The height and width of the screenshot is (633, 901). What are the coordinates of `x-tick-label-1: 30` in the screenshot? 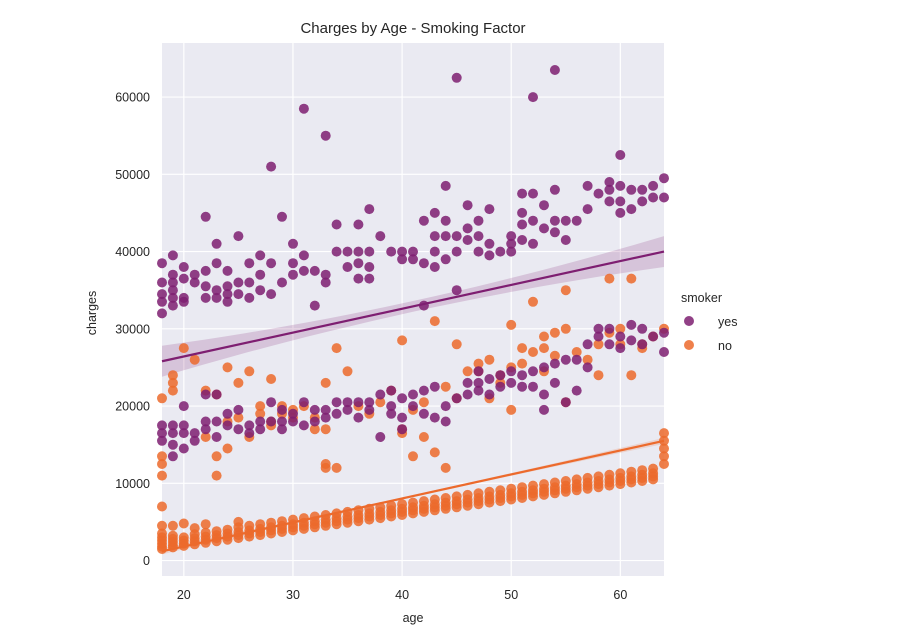 It's located at (293, 595).